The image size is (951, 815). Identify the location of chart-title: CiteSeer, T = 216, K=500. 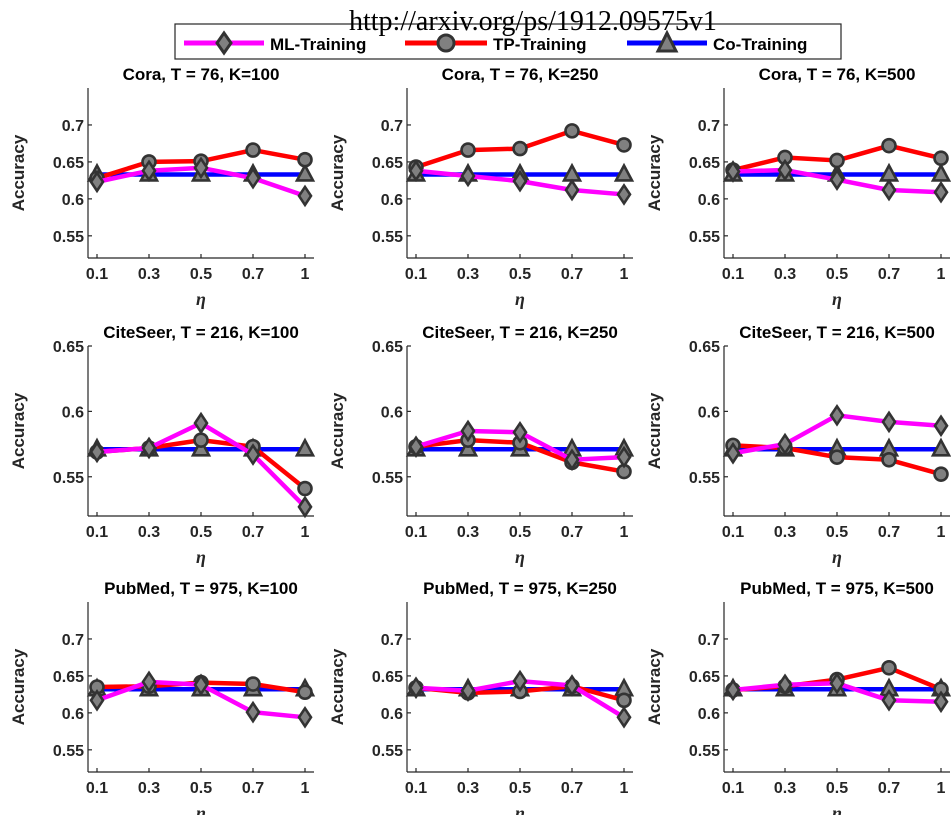
(837, 332).